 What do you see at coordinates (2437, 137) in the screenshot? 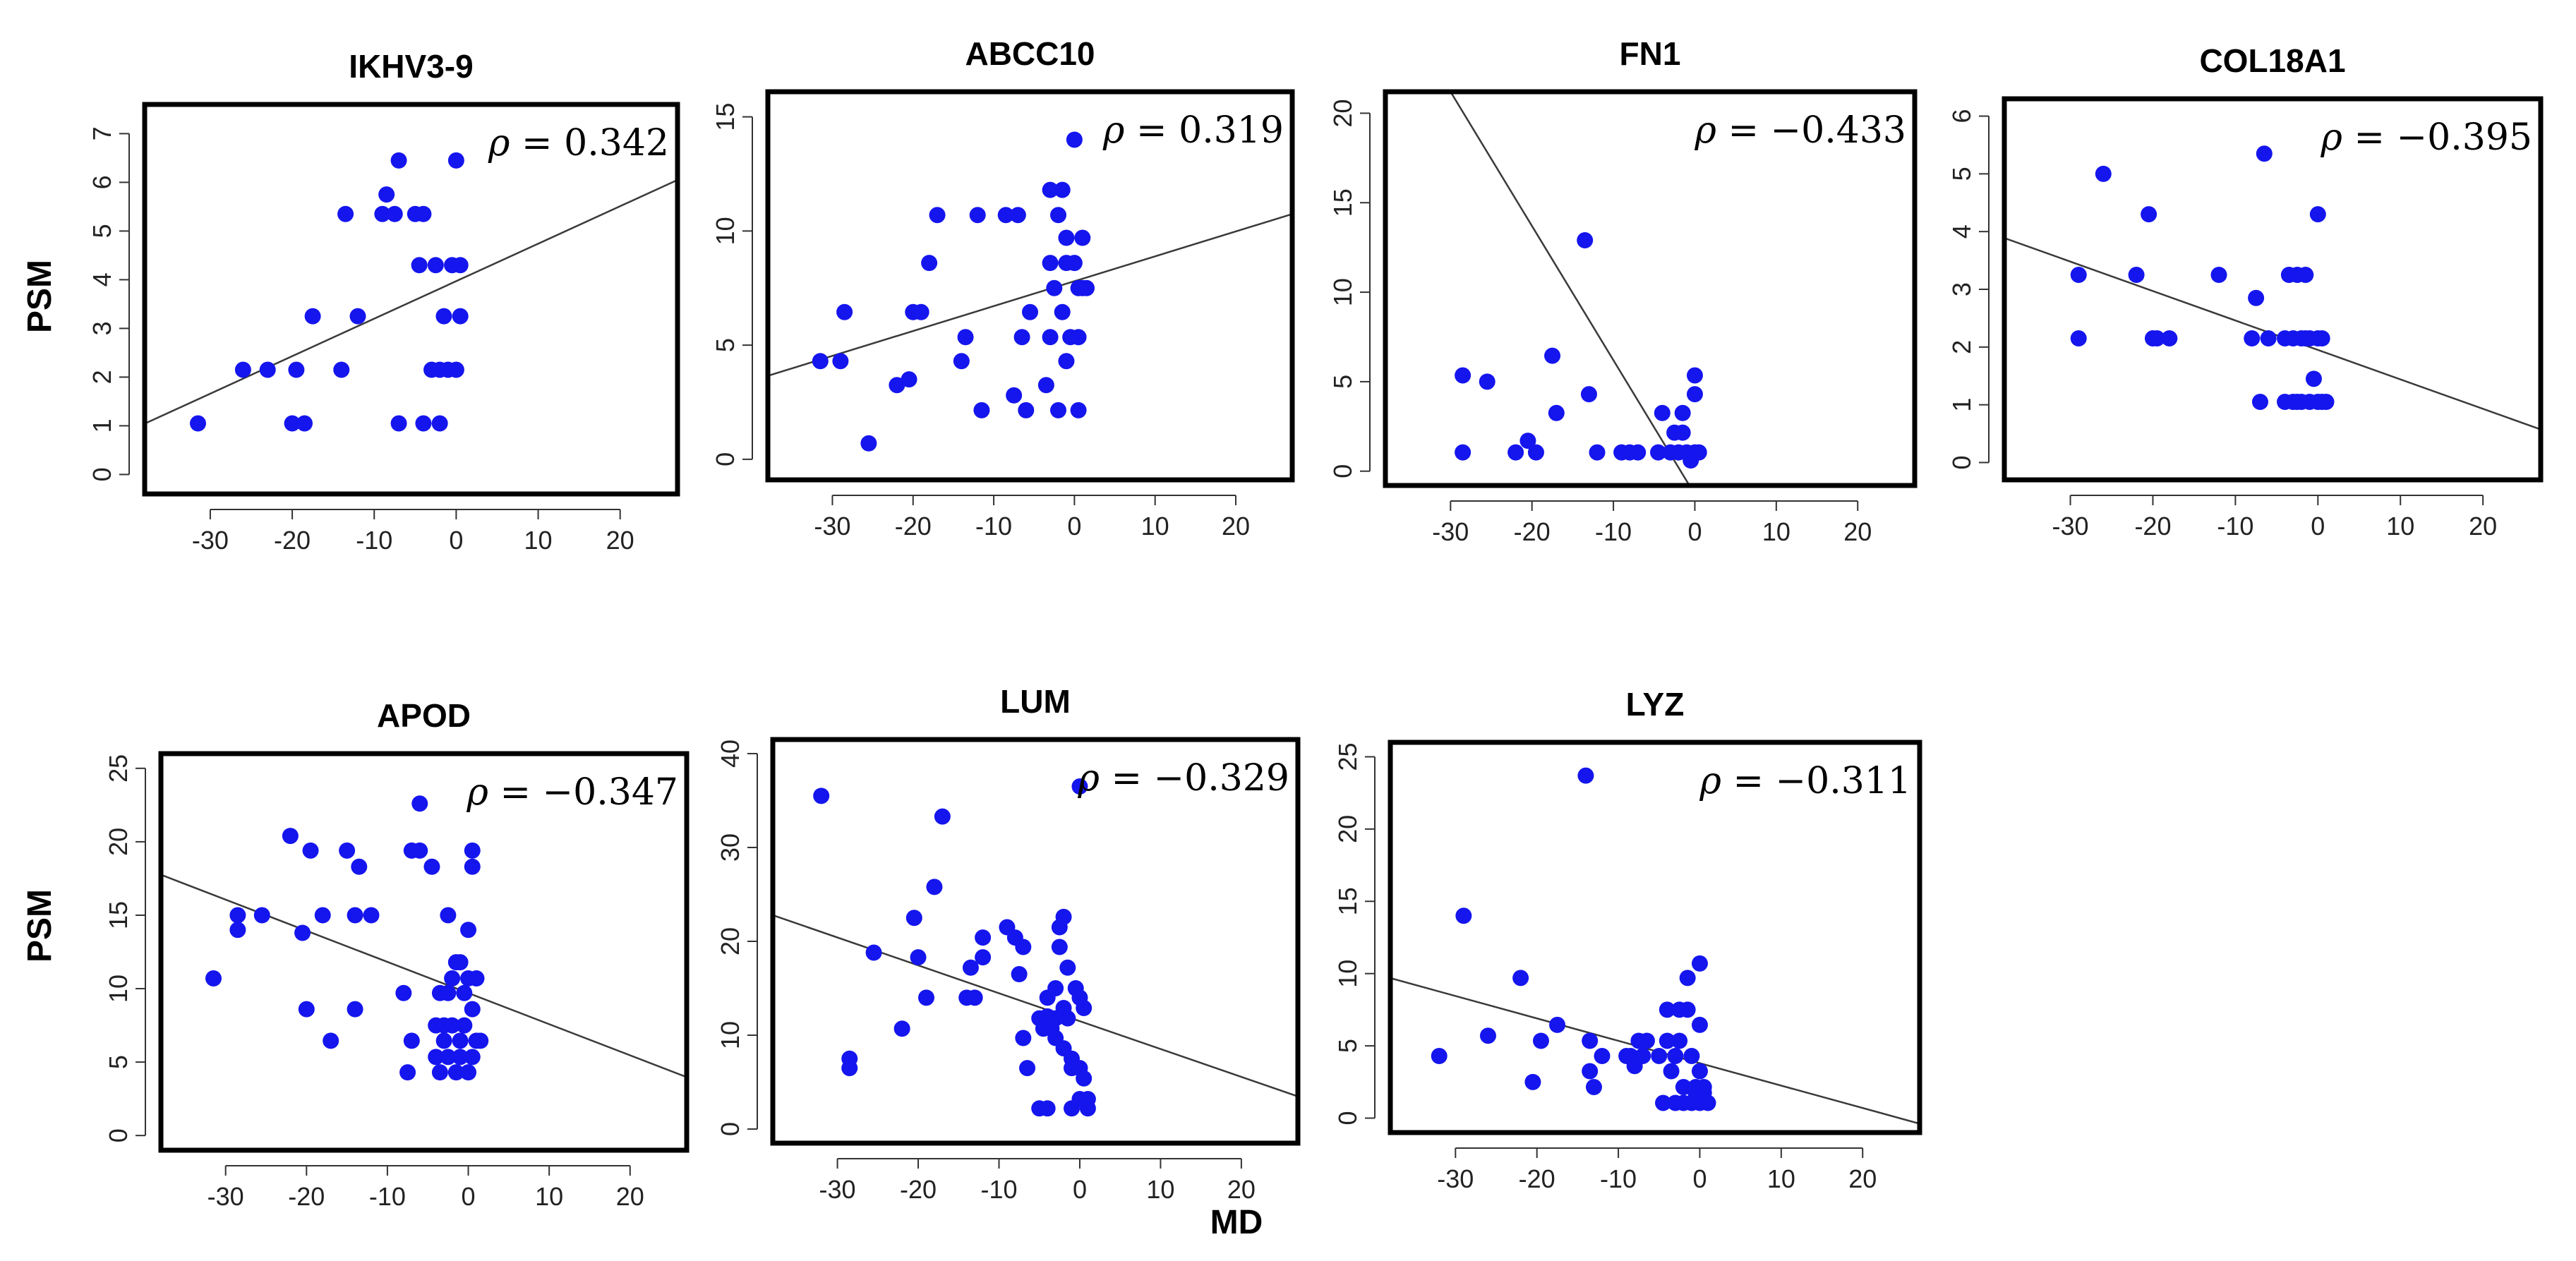
I see `rho-value: = −0.395` at bounding box center [2437, 137].